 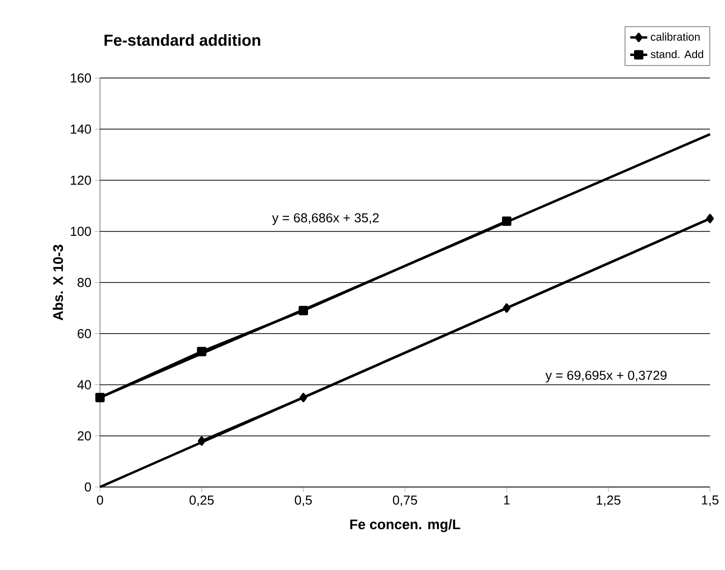 What do you see at coordinates (325, 219) in the screenshot?
I see `annotation: y = 68,686x + 35,2` at bounding box center [325, 219].